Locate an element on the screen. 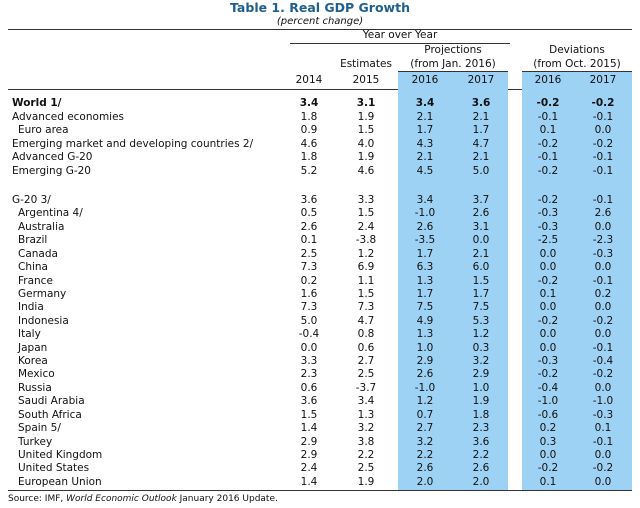 The height and width of the screenshot is (508, 640). cell-2017-proj: 7.5 is located at coordinates (481, 307).